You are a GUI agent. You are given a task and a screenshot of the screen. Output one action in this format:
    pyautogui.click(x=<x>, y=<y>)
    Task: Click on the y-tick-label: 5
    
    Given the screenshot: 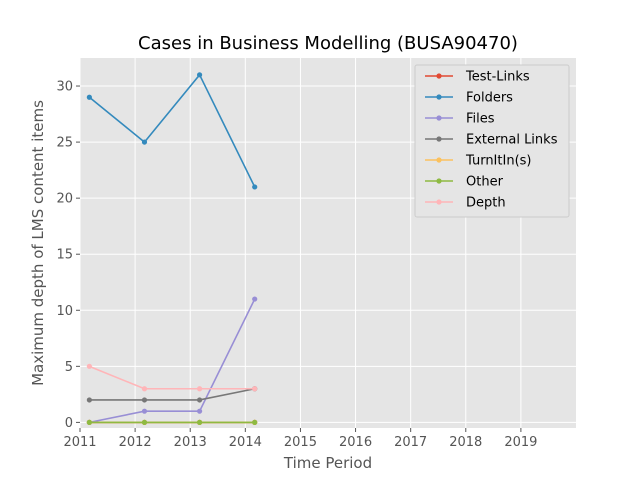 What is the action you would take?
    pyautogui.click(x=69, y=367)
    